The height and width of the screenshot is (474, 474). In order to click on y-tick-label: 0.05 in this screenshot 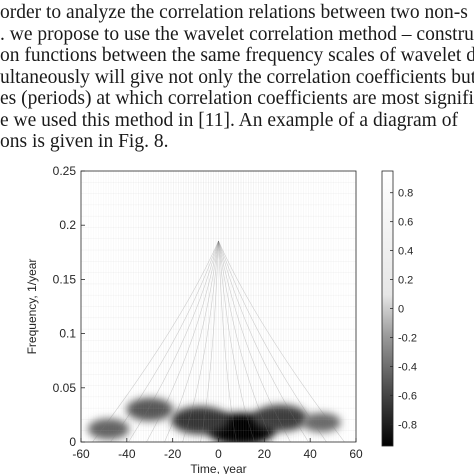, I will do `click(65, 388)`.